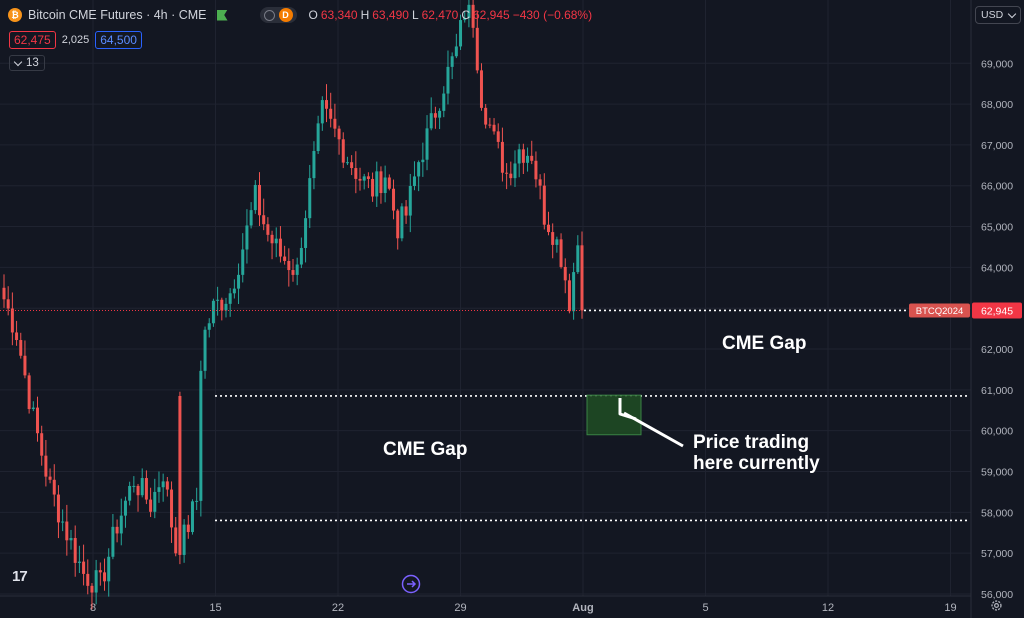 Image resolution: width=1024 pixels, height=618 pixels. I want to click on price-tick-label: 68,000, so click(997, 105).